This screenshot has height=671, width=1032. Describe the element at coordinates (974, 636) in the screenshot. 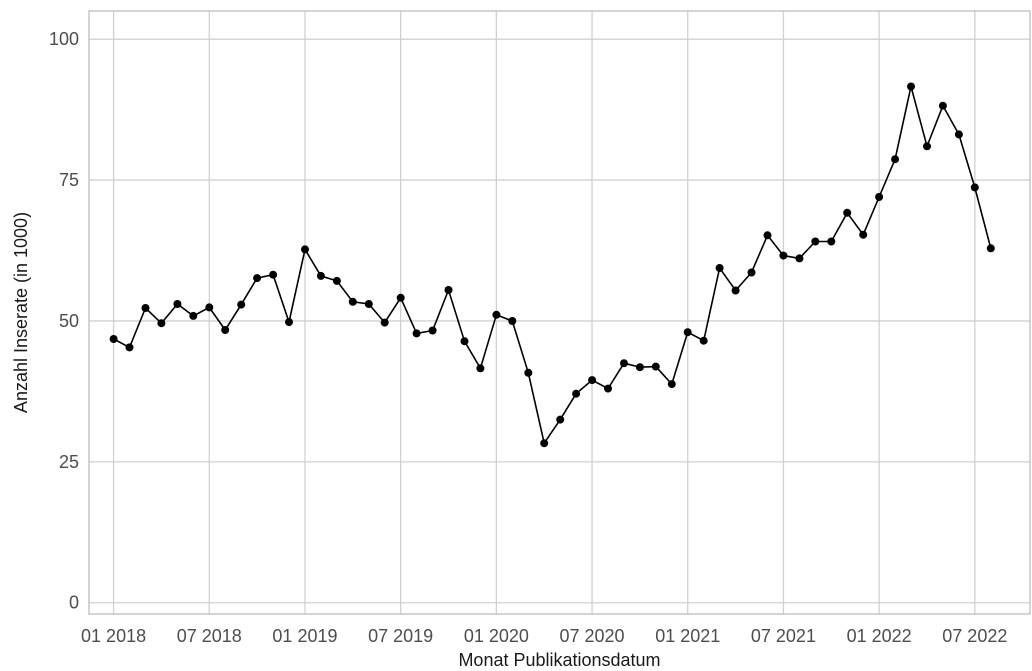

I see `x-tick-label: 07 2022` at that location.